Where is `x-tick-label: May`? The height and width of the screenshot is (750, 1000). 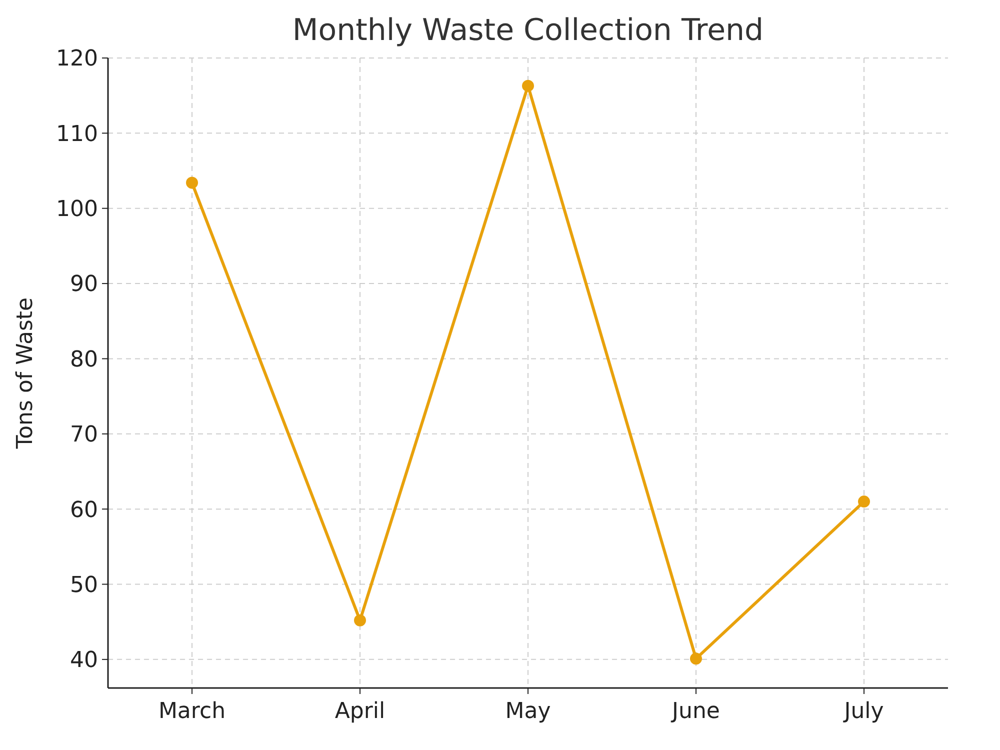 x-tick-label: May is located at coordinates (528, 711).